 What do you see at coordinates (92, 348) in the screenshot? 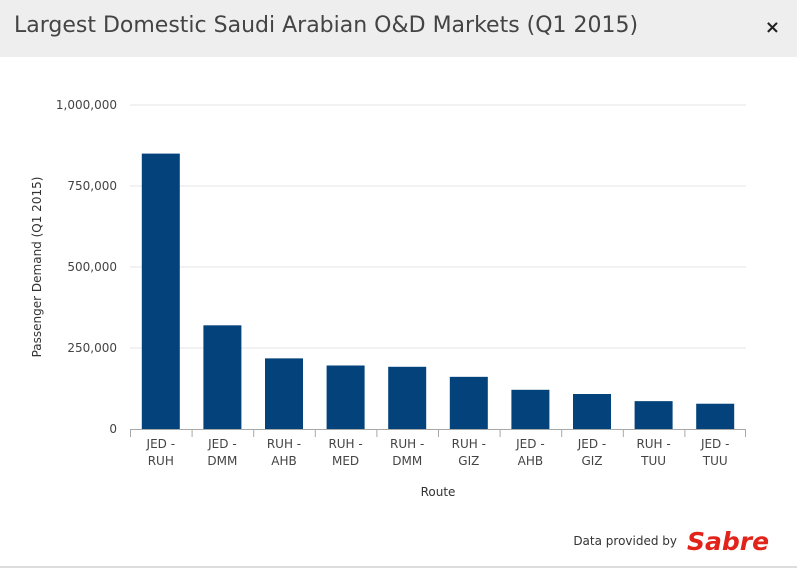
I see `y-tick-label: 250,000` at bounding box center [92, 348].